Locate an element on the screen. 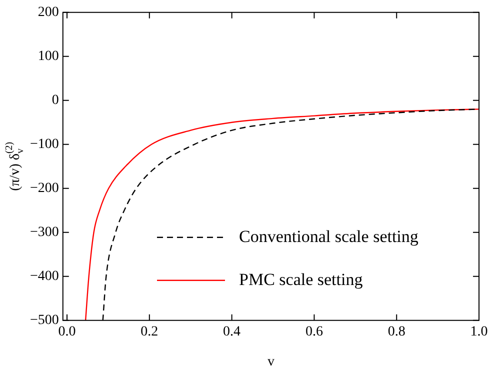  y-tick-label: −200 is located at coordinates (44, 188).